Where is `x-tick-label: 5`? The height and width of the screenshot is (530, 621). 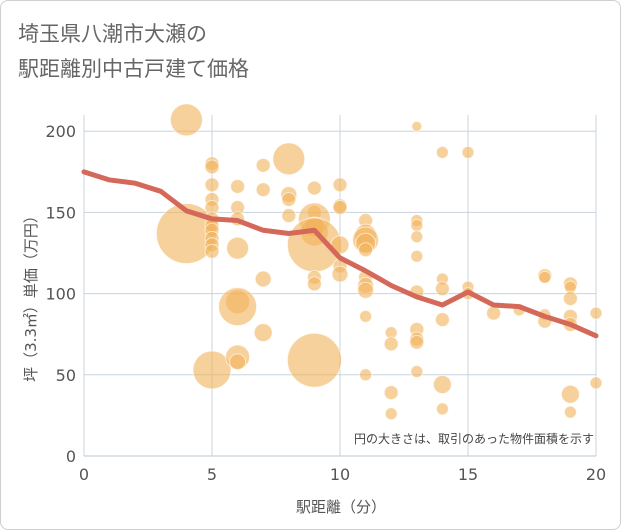
x-tick-label: 5 is located at coordinates (212, 474).